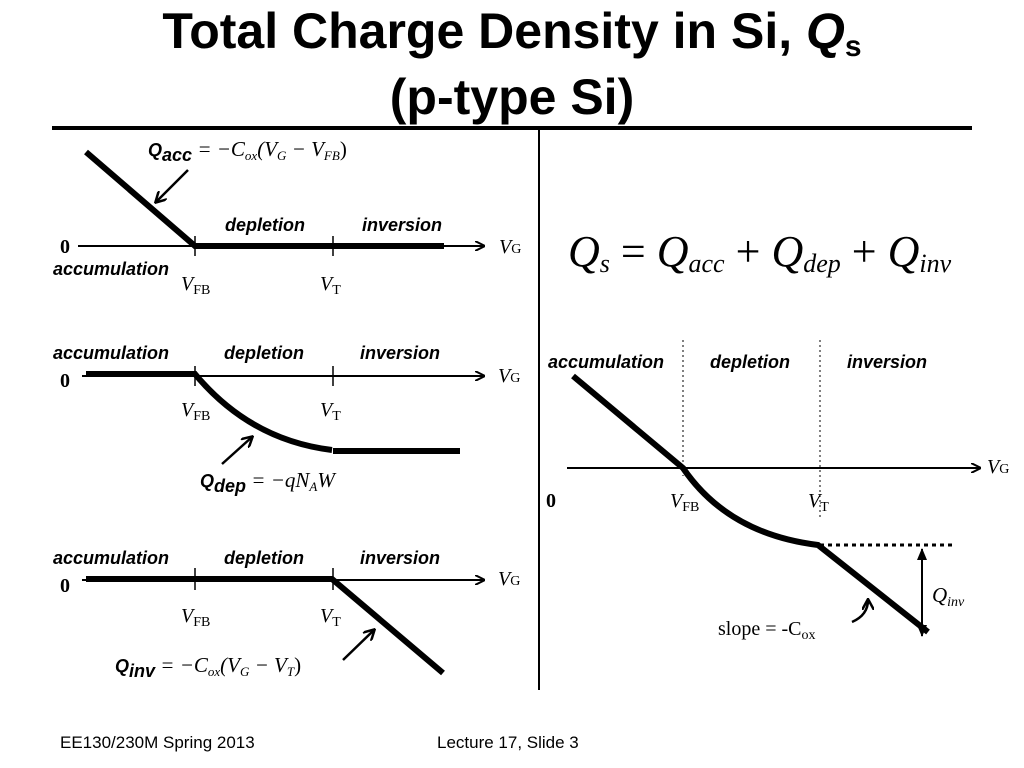 The height and width of the screenshot is (768, 1024). Describe the element at coordinates (195, 411) in the screenshot. I see `vfb-label-2: VFB` at that location.